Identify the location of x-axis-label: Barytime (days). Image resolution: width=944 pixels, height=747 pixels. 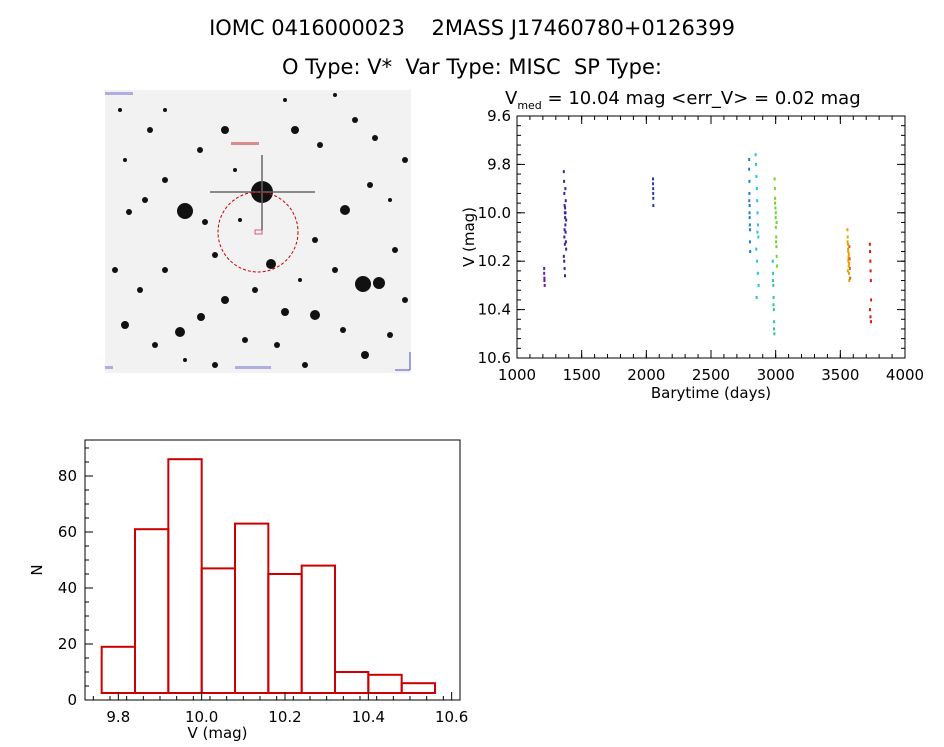
(711, 393).